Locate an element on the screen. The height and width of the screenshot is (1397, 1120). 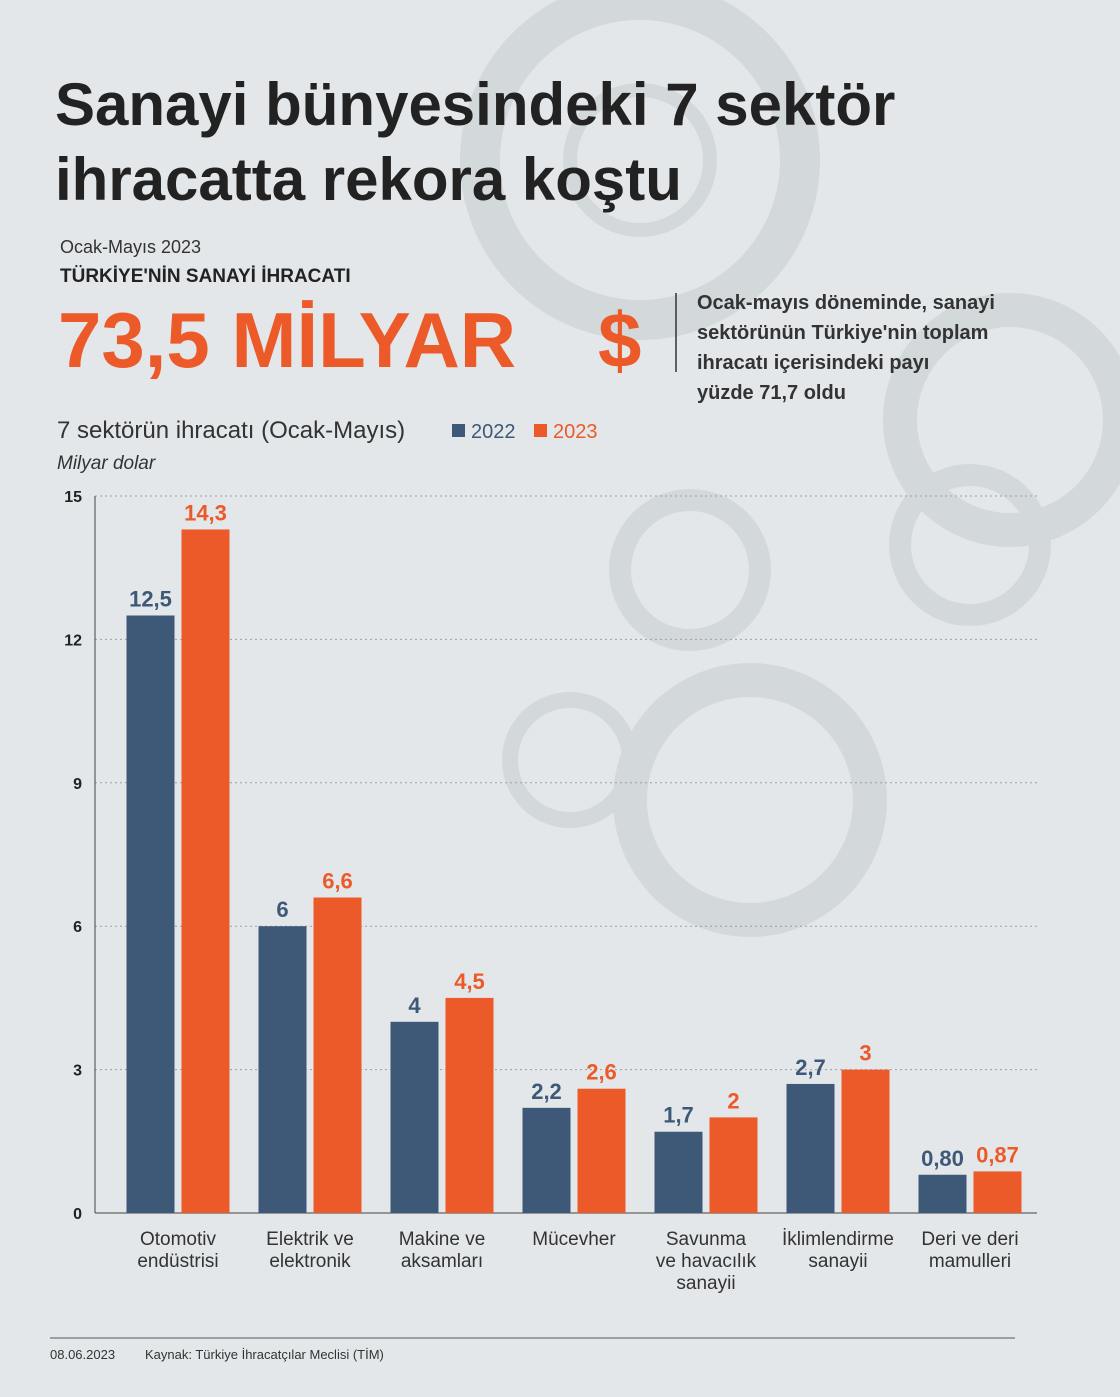
title-line: ihracatta rekora koştu is located at coordinates (368, 179).